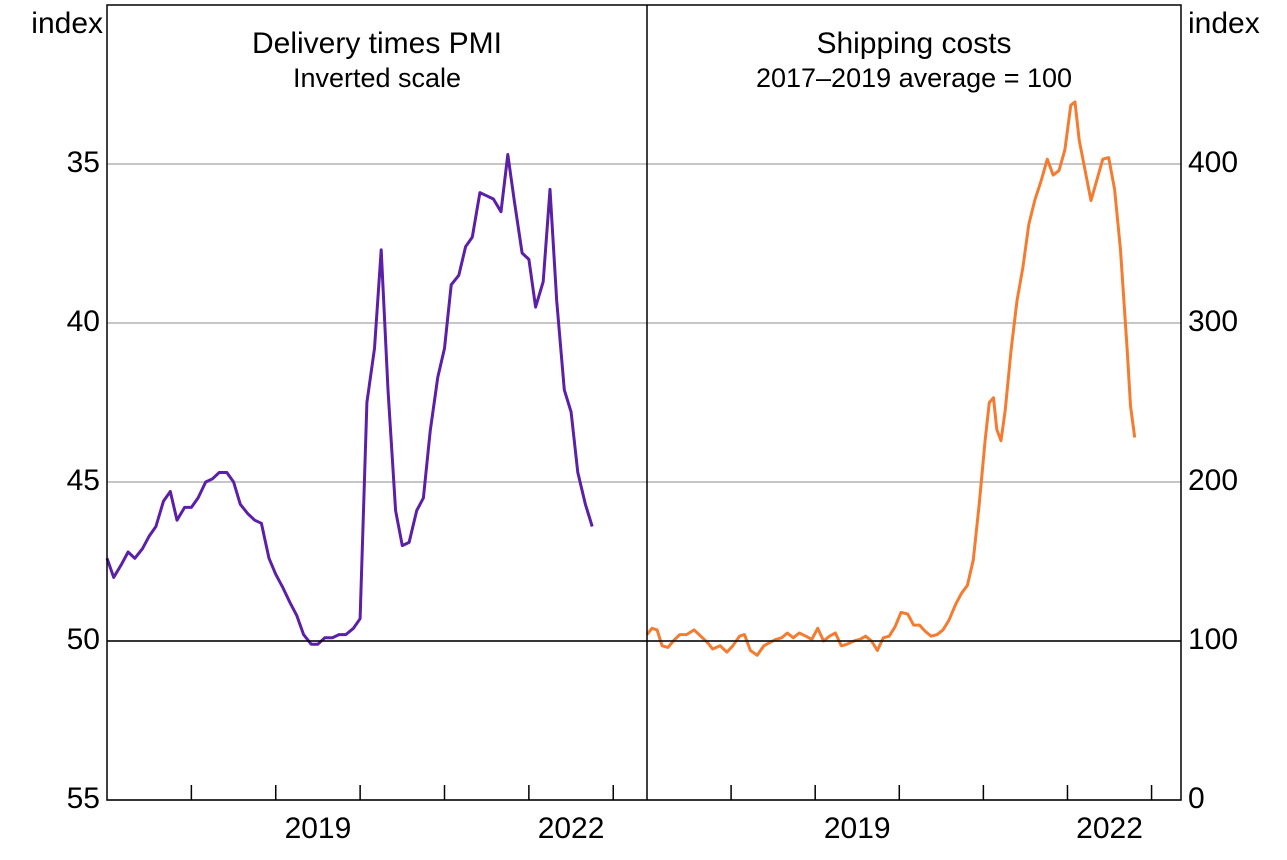  I want to click on y-tick-label: 50, so click(83, 639).